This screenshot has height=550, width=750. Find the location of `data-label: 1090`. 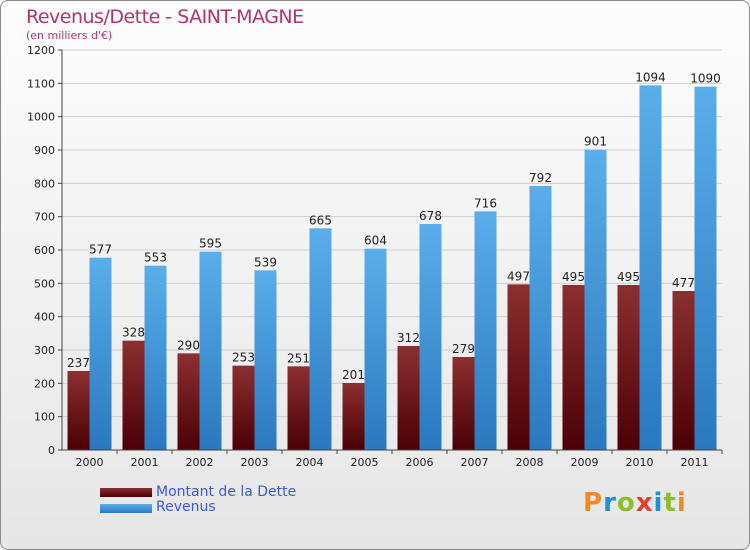

data-label: 1090 is located at coordinates (705, 79).